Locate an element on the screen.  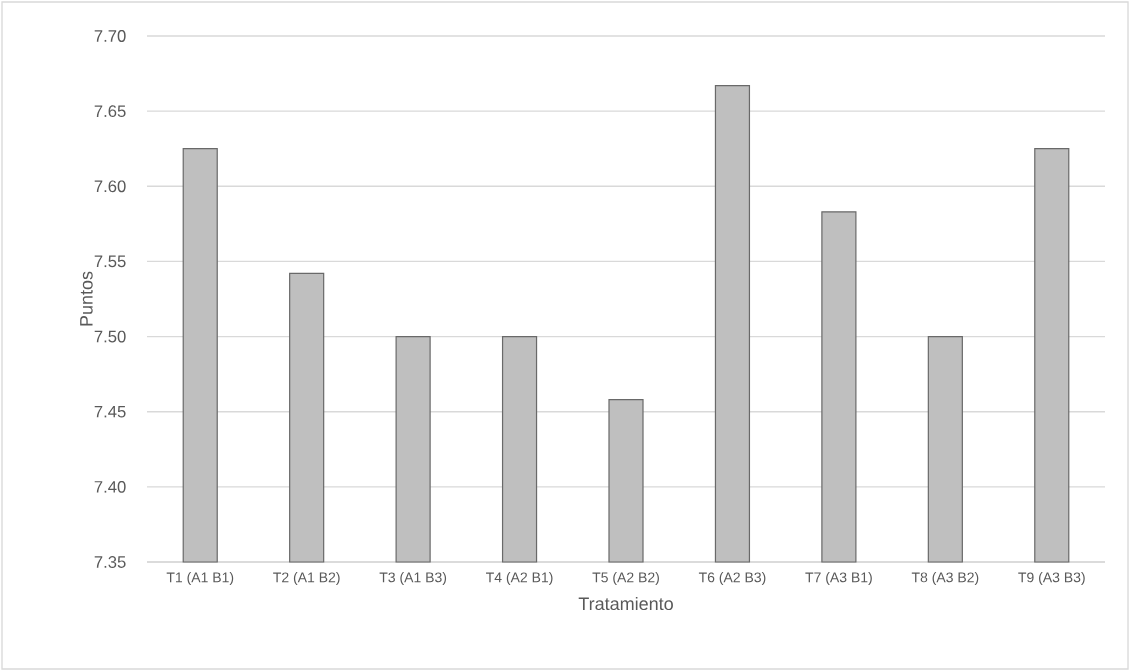
x-tick-label: T8 (A3 B2) is located at coordinates (945, 579).